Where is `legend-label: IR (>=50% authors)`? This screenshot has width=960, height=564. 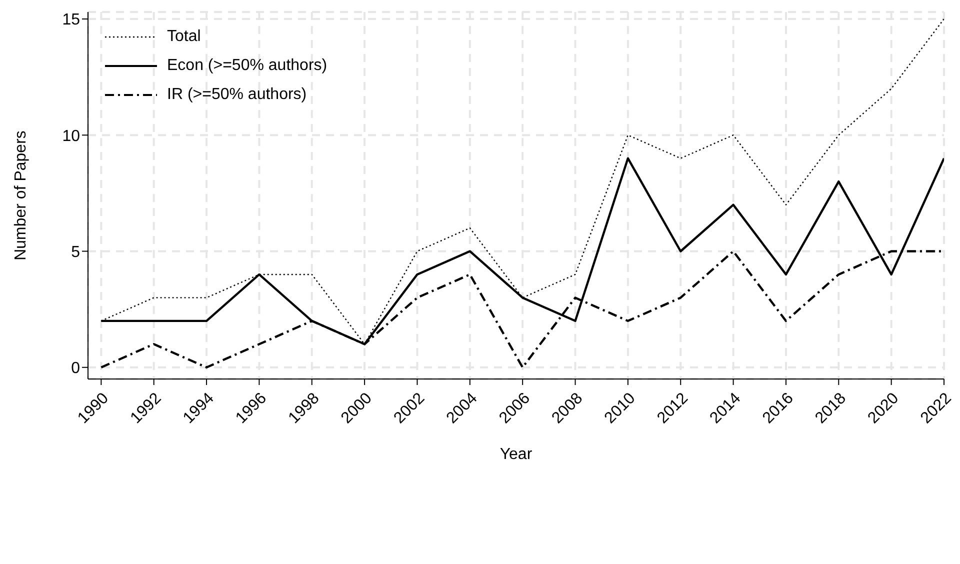
legend-label: IR (>=50% authors) is located at coordinates (237, 95).